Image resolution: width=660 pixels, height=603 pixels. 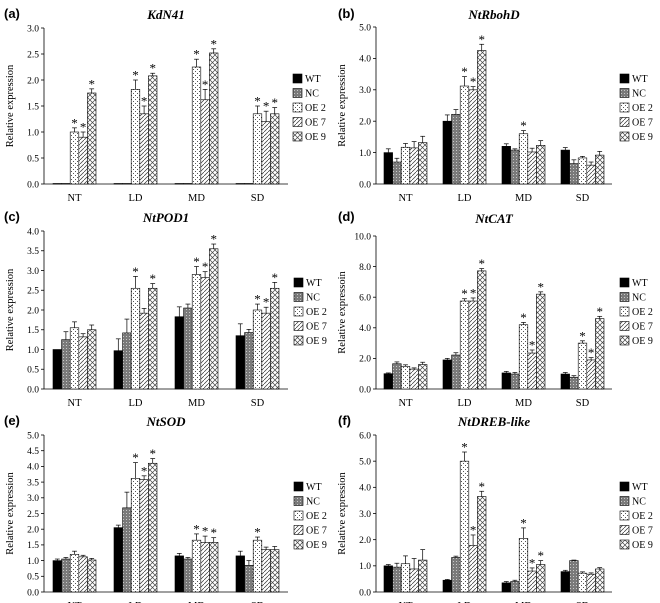 What do you see at coordinates (12, 216) in the screenshot?
I see `panel-label: (c)` at bounding box center [12, 216].